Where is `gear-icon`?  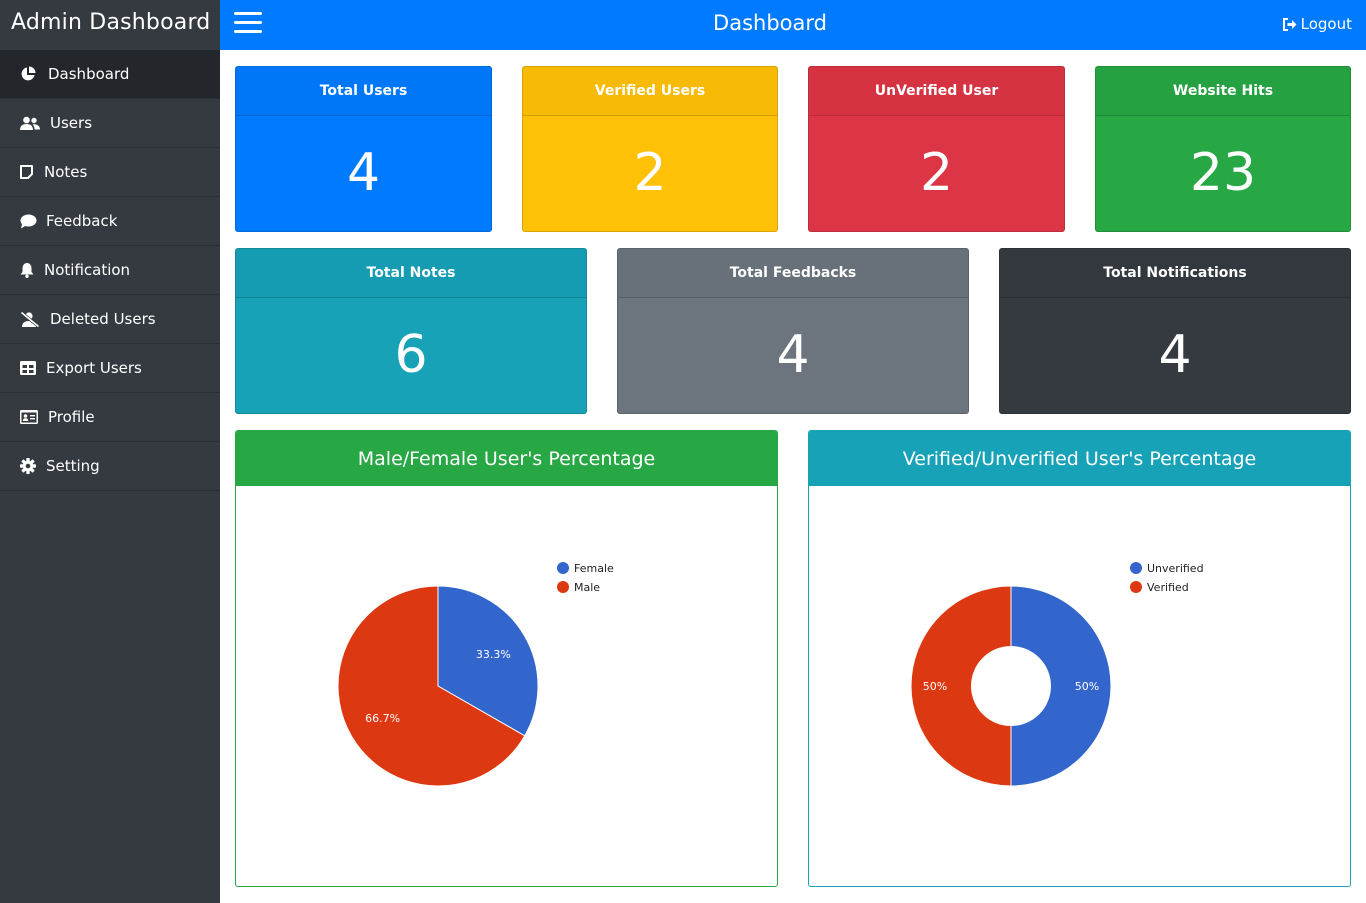 gear-icon is located at coordinates (30, 466).